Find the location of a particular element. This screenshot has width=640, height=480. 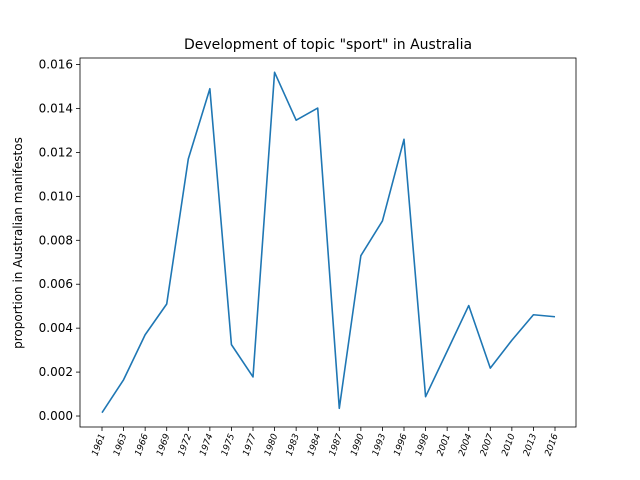

x-tick-label: 1990 is located at coordinates (357, 444).